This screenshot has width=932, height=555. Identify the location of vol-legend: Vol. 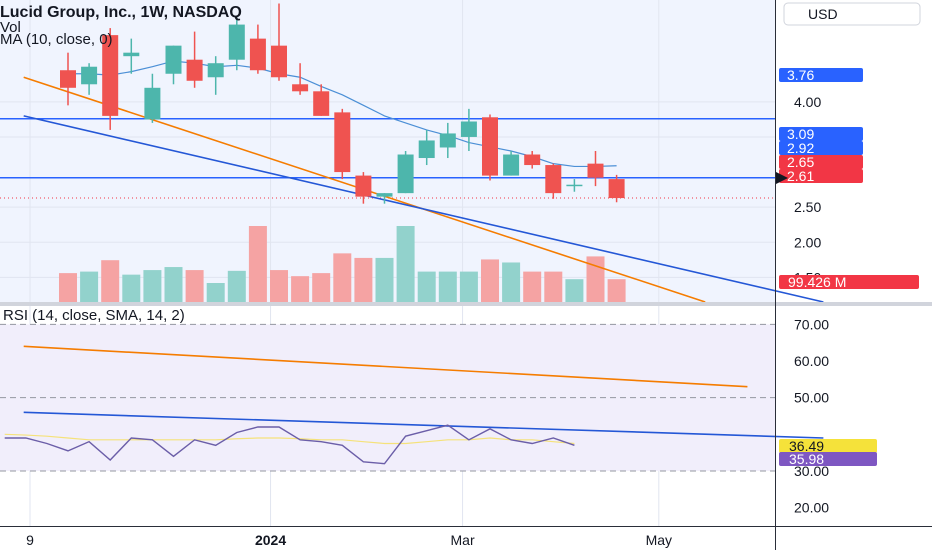
(10, 27).